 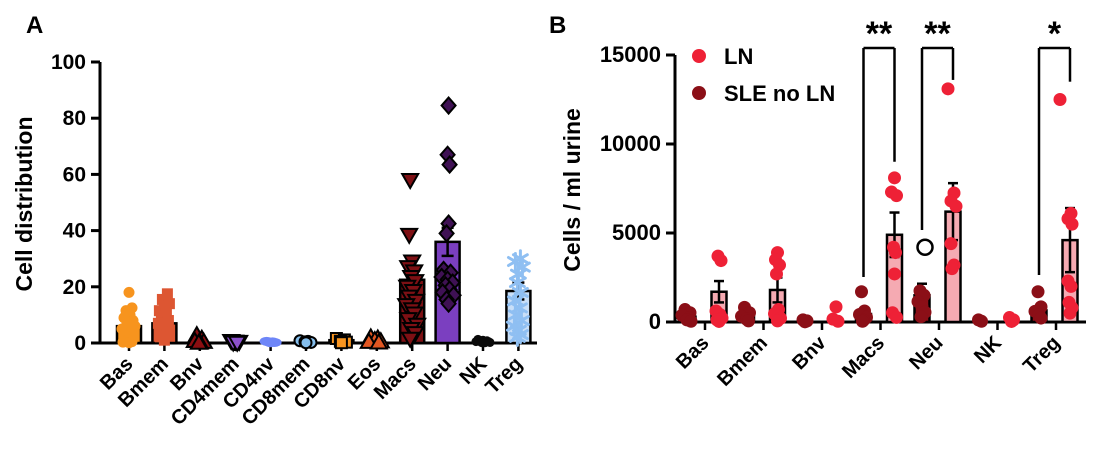 What do you see at coordinates (763, 75) in the screenshot?
I see `panel-B-legend: LN SLE no LN` at bounding box center [763, 75].